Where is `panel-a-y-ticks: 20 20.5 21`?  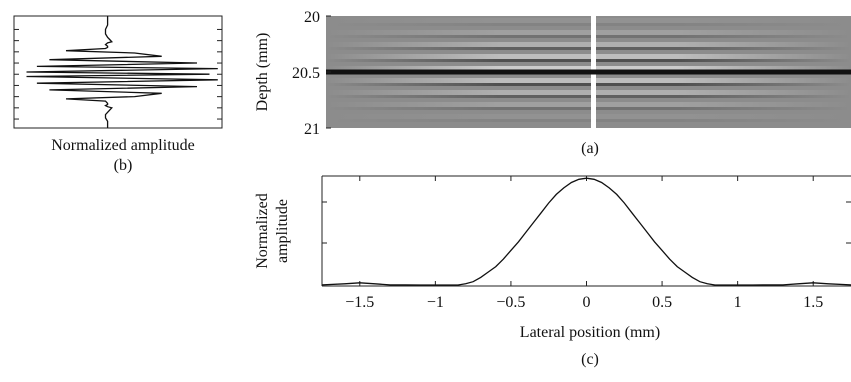 panel-a-y-ticks: 20 20.5 21 is located at coordinates (311, 73).